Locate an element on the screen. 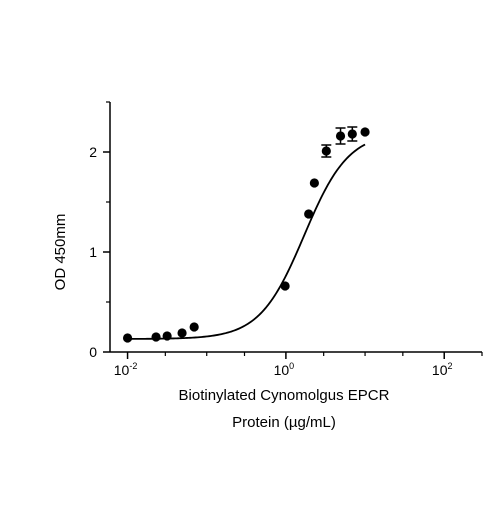 The width and height of the screenshot is (500, 505). x-ticks: 10⁻² 10⁰ 10² is located at coordinates (298, 365).